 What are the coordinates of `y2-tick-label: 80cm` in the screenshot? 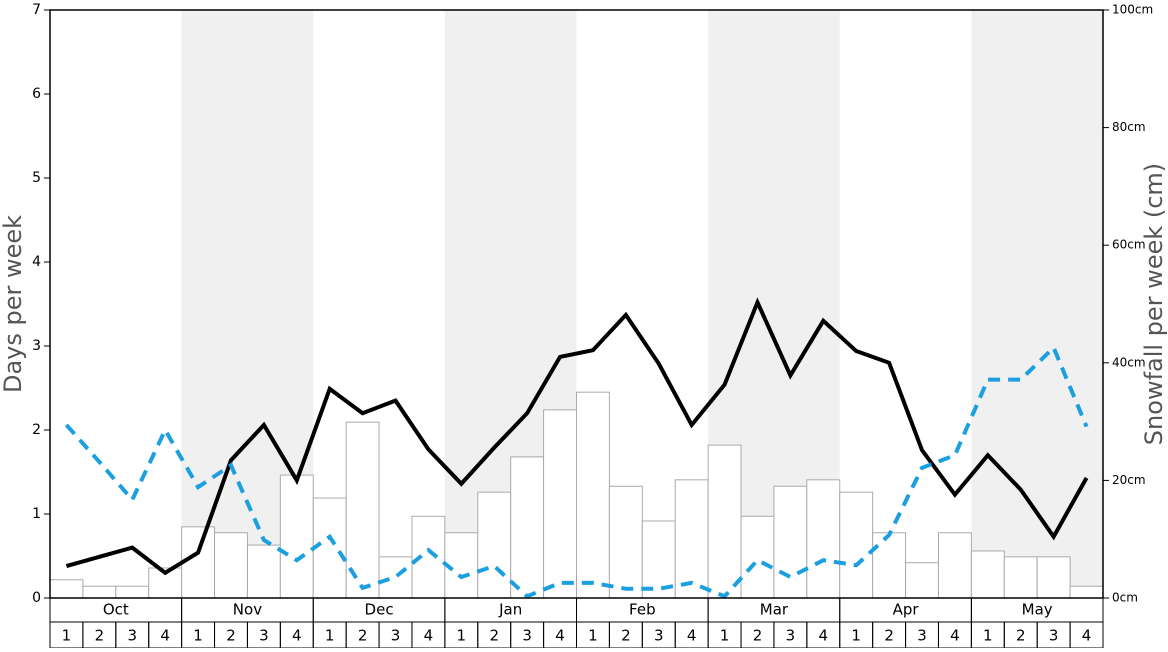 It's located at (1129, 127).